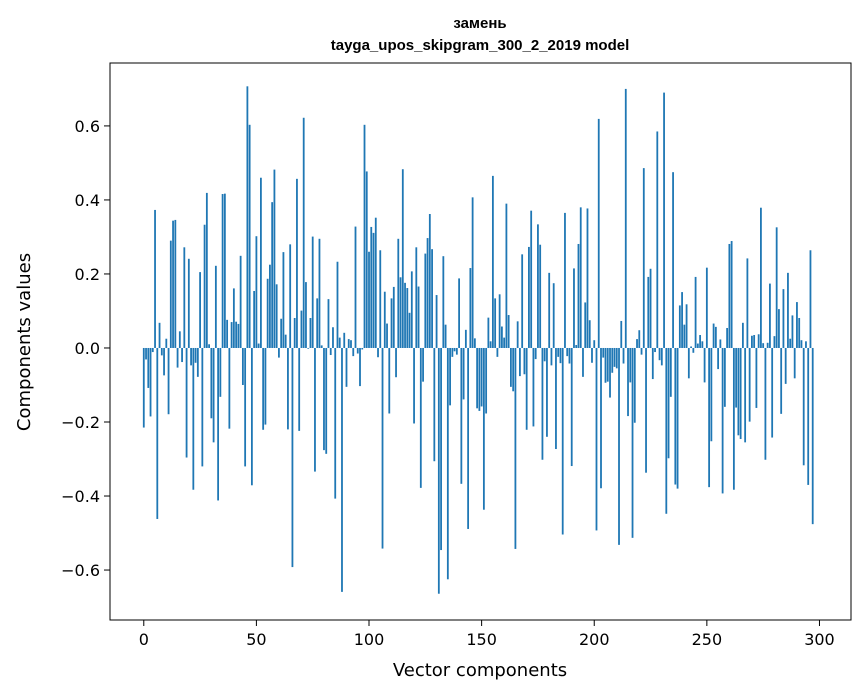  What do you see at coordinates (707, 639) in the screenshot?
I see `x-tick-label-250: 250` at bounding box center [707, 639].